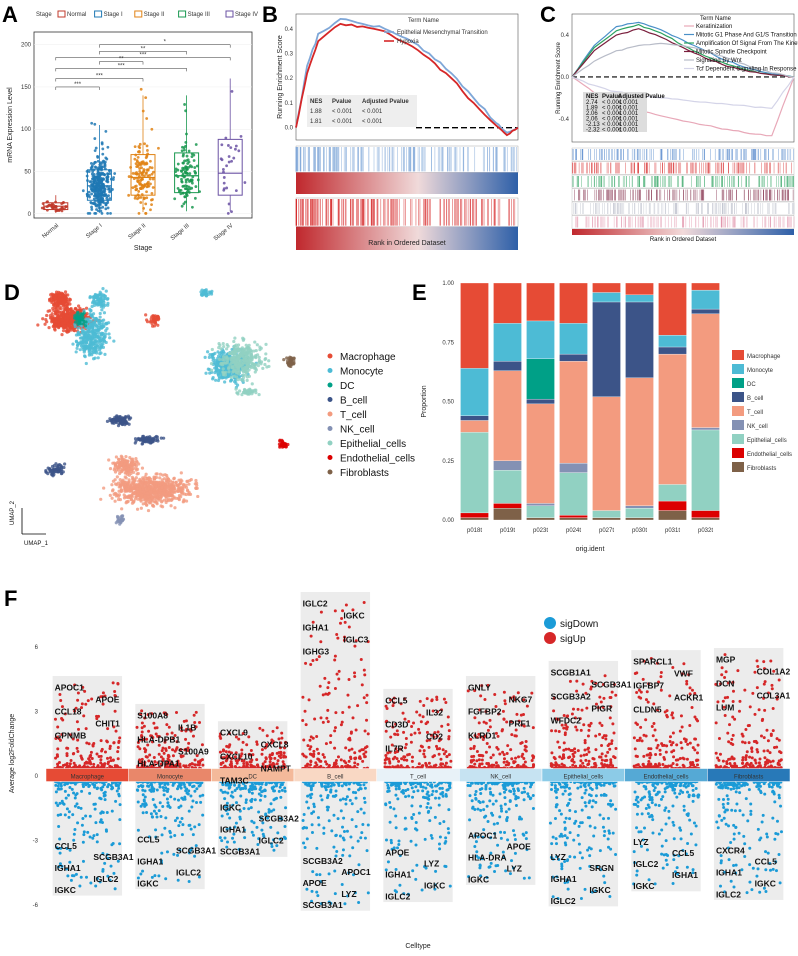  What do you see at coordinates (683, 240) in the screenshot?
I see `panel-c-xlabel: Rank in Ordered Dataset` at bounding box center [683, 240].